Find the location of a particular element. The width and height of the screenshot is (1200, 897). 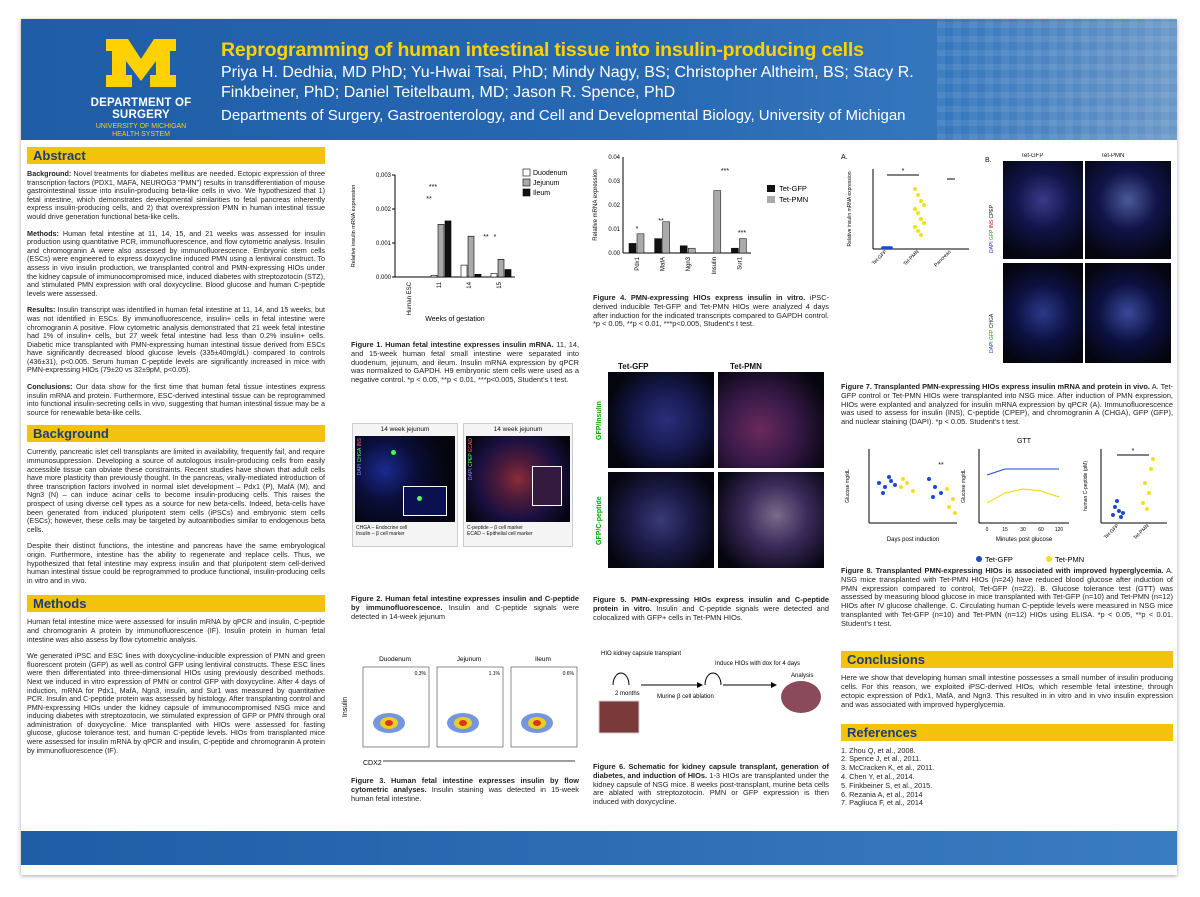

flow-panel-title: Ileum is located at coordinates (543, 659).